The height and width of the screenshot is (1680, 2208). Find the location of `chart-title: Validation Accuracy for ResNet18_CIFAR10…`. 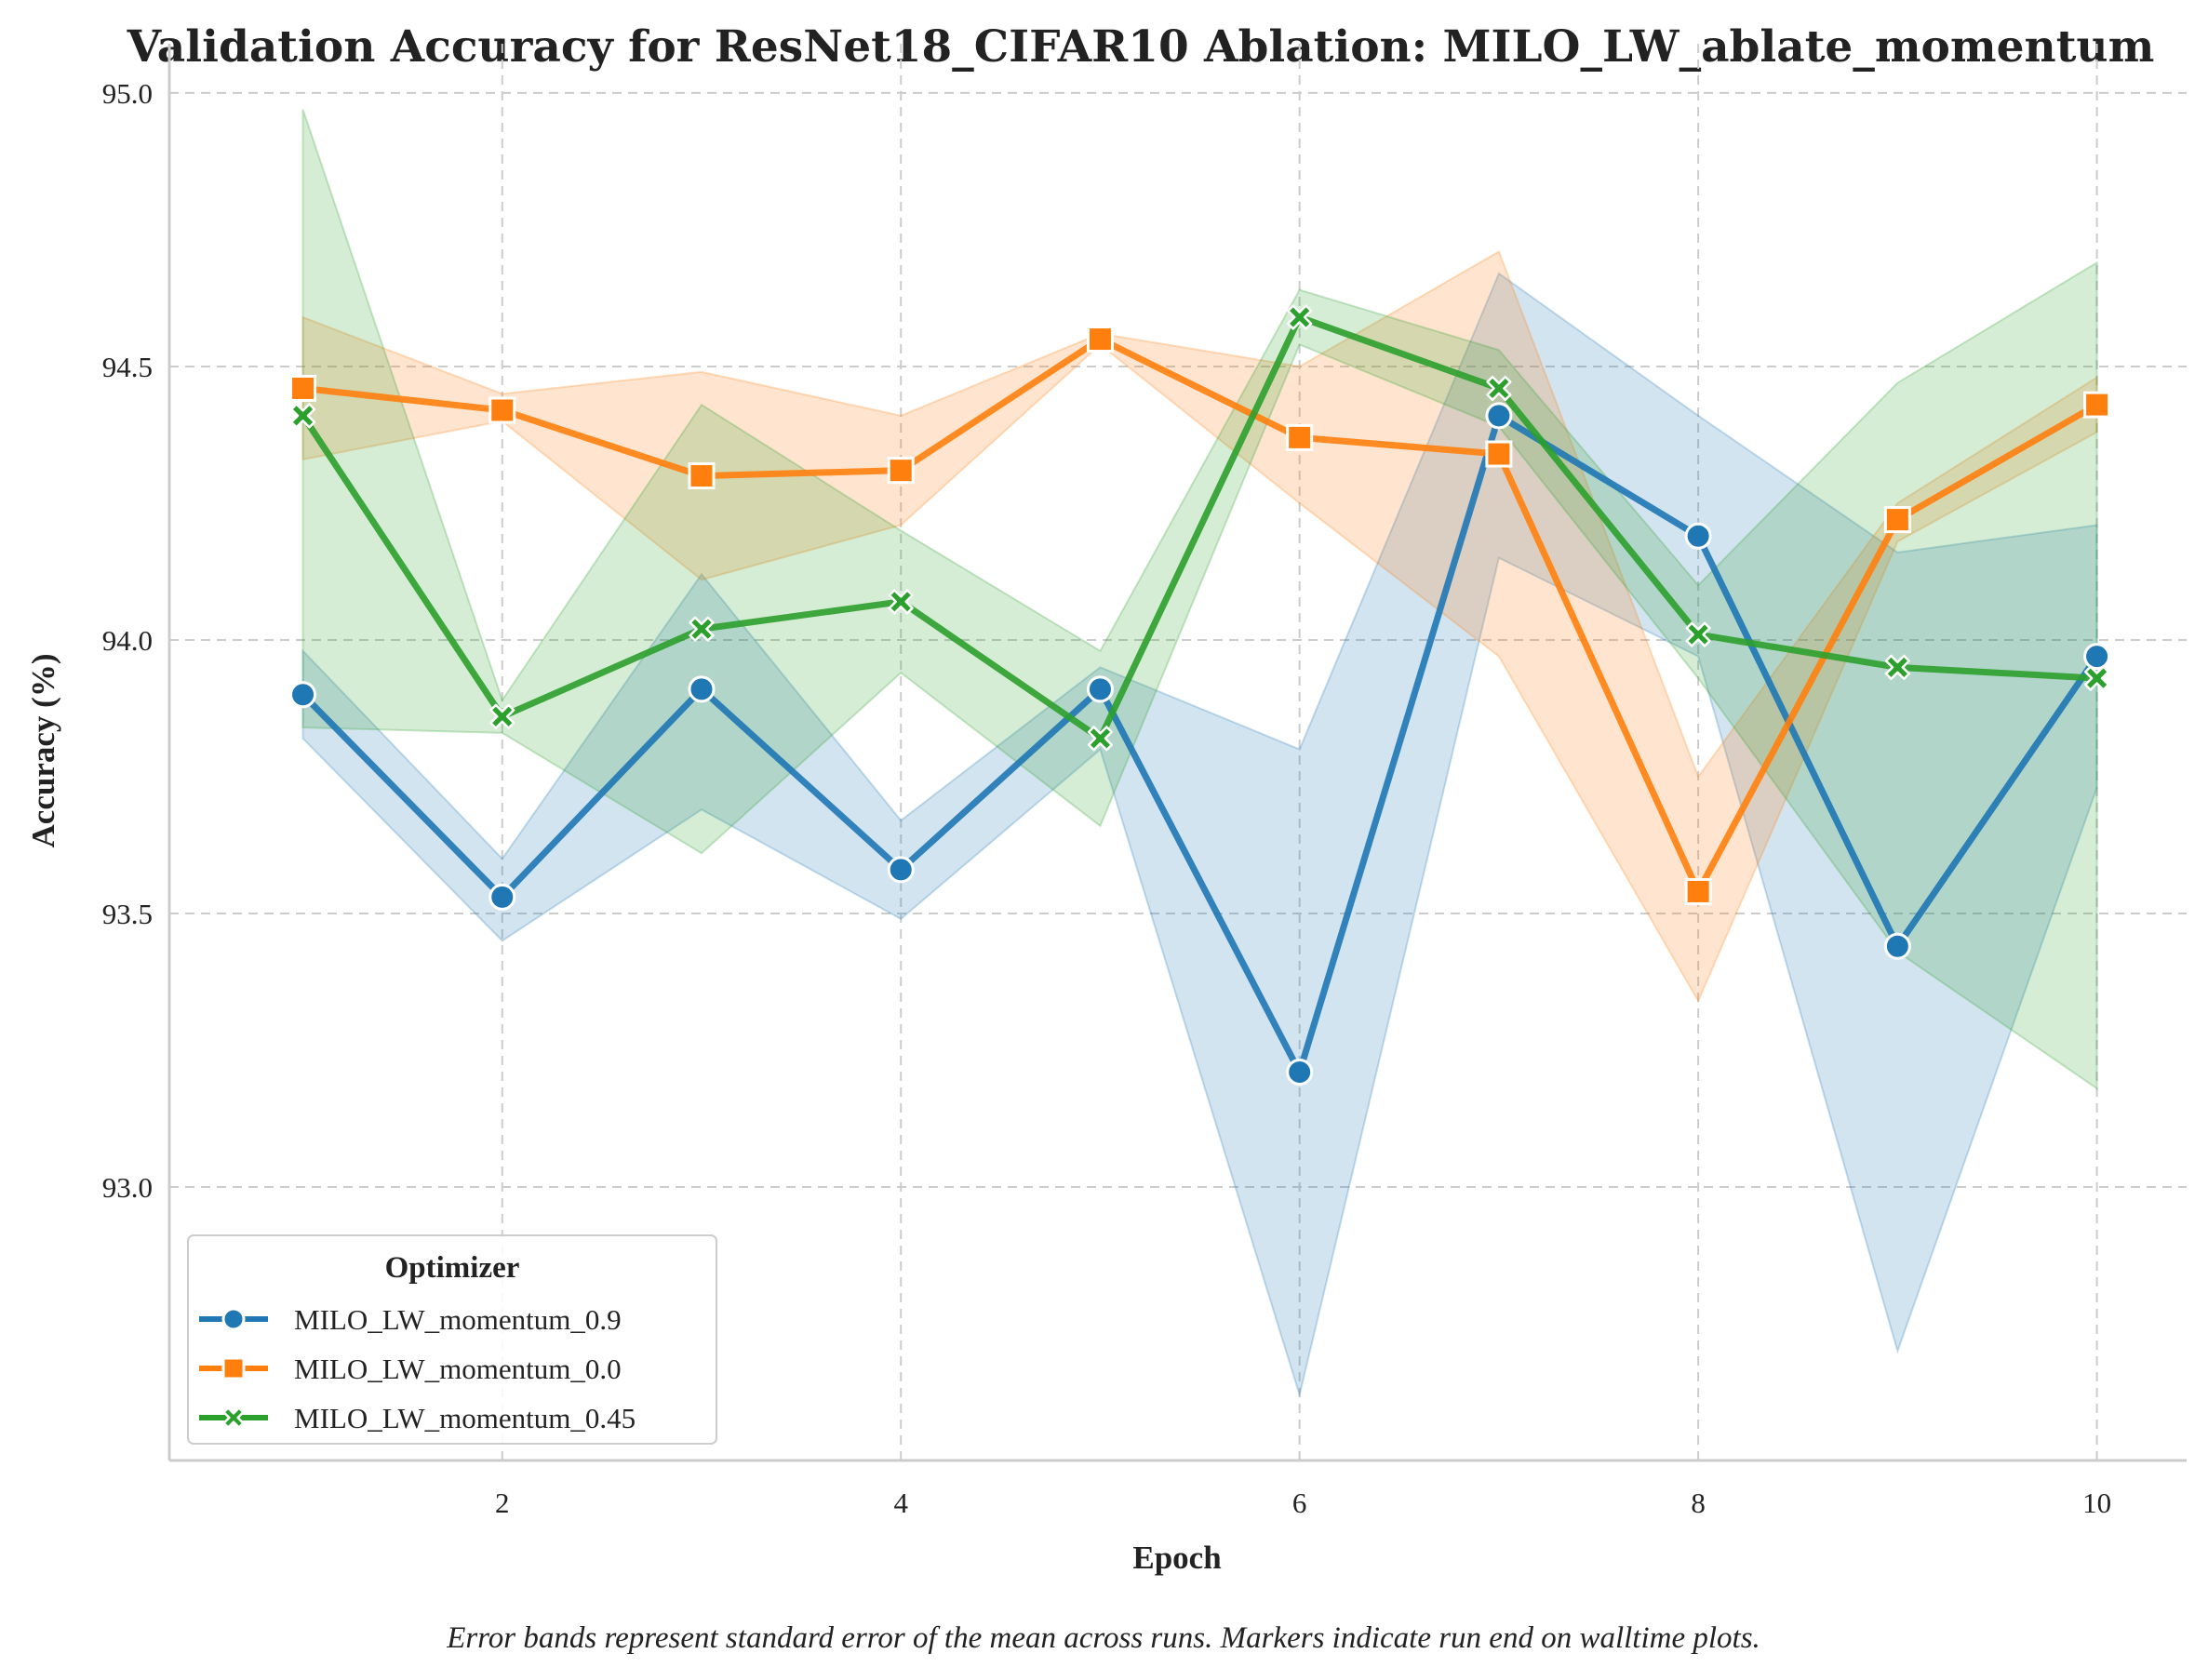

chart-title: Validation Accuracy for ResNet18_CIFAR10… is located at coordinates (1141, 47).